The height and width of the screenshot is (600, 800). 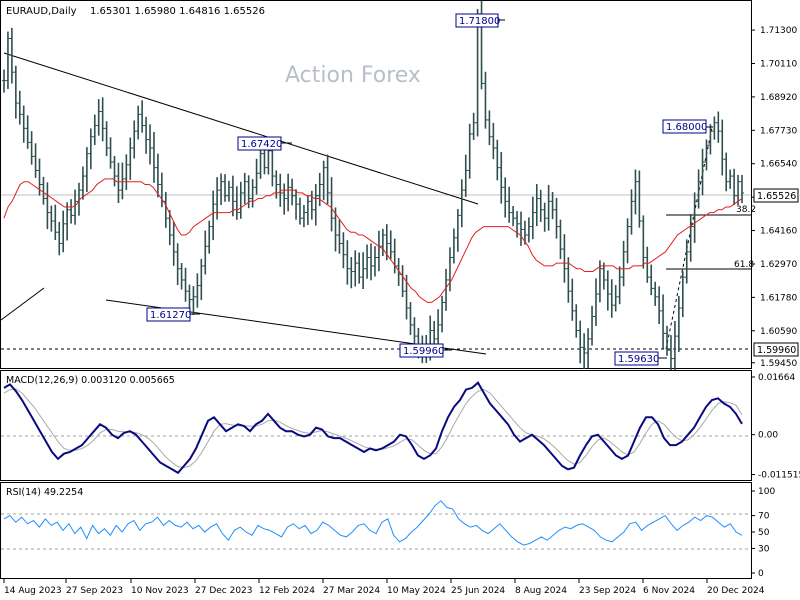 What do you see at coordinates (177, 11) in the screenshot?
I see `ohlc-label: 1.65301 1.65980 1.64816 1.65526` at bounding box center [177, 11].